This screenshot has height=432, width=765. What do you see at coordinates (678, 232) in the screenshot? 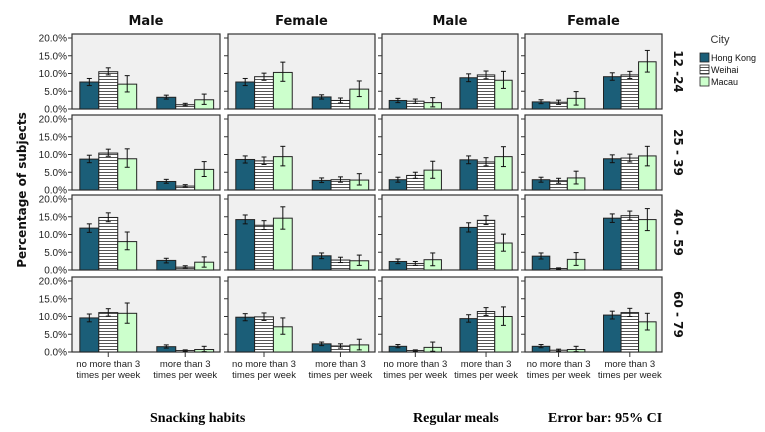
I see `row-label: 40 - 59` at bounding box center [678, 232].